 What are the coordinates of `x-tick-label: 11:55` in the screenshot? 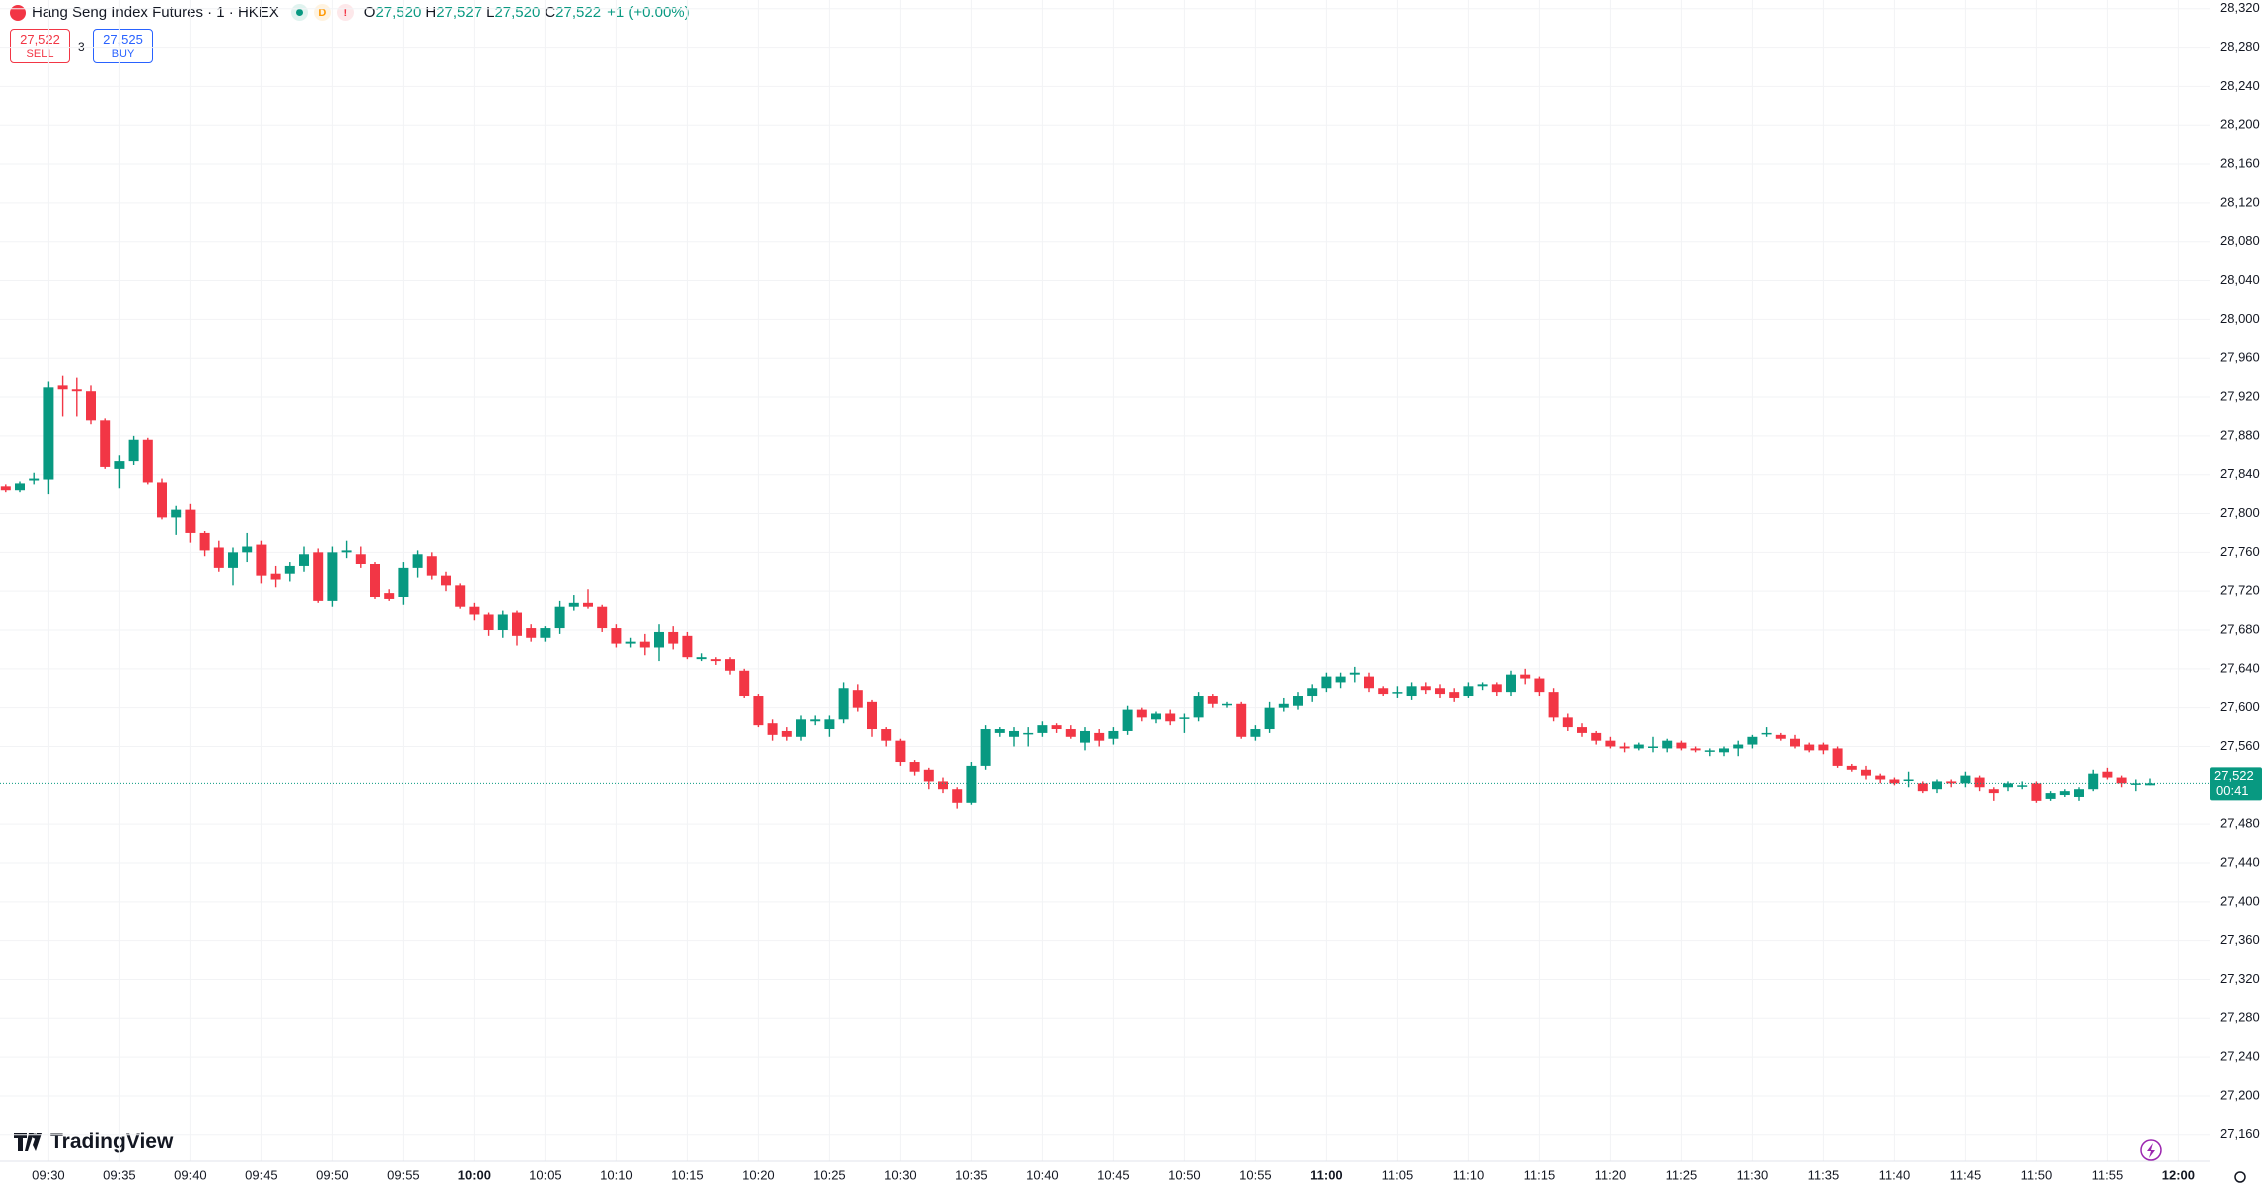 It's located at (2108, 1174).